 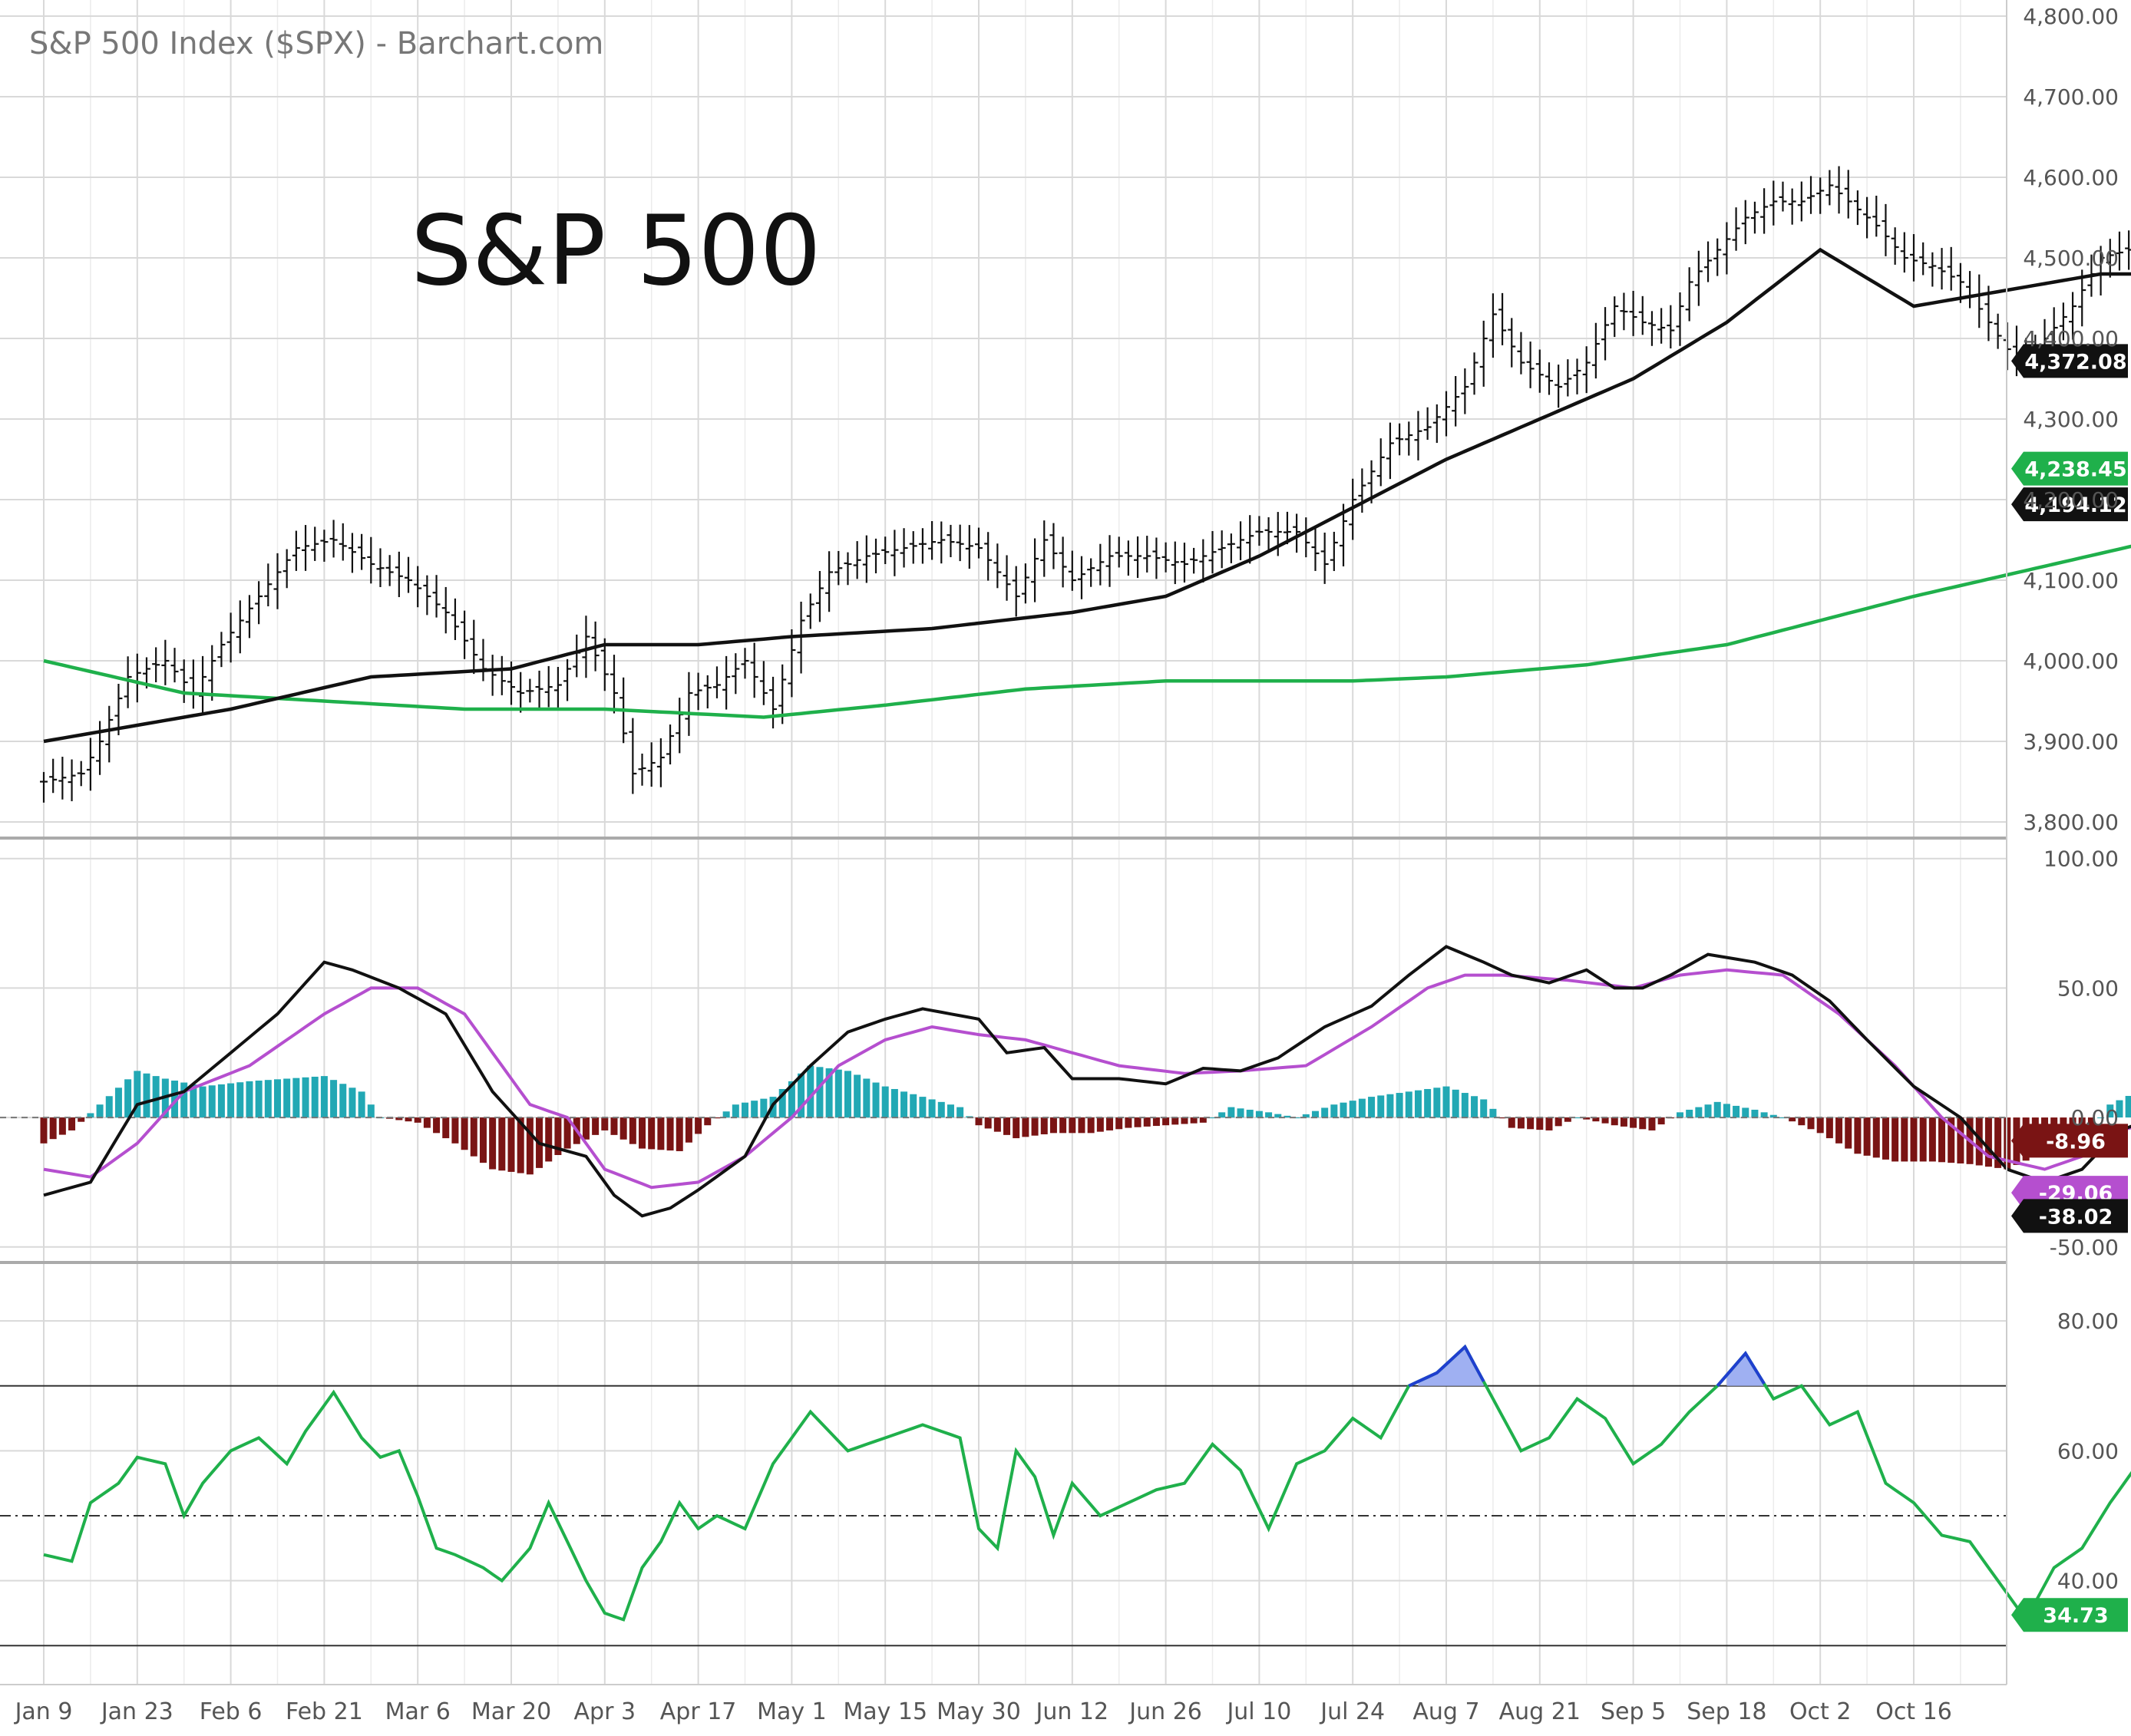 I want to click on rsi-overbought-fill, so click(x=1745, y=1369).